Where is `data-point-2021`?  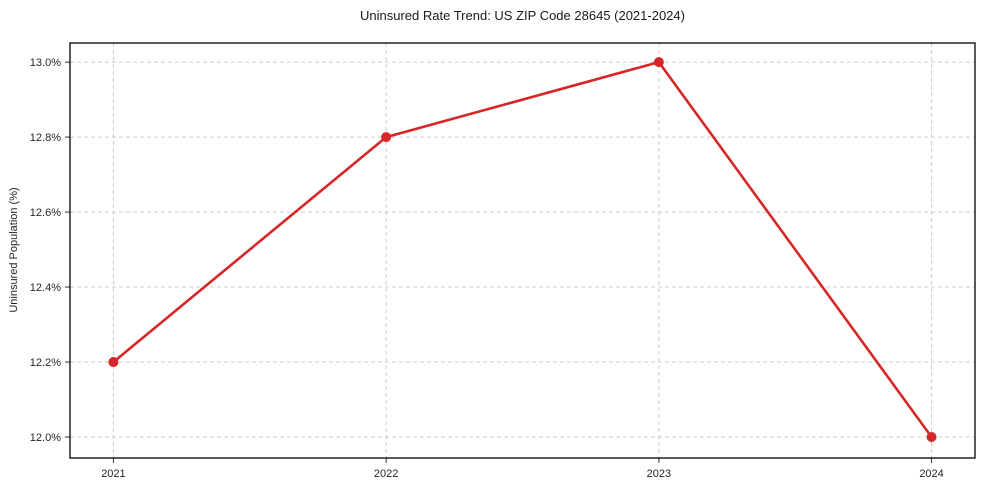 data-point-2021 is located at coordinates (113, 362).